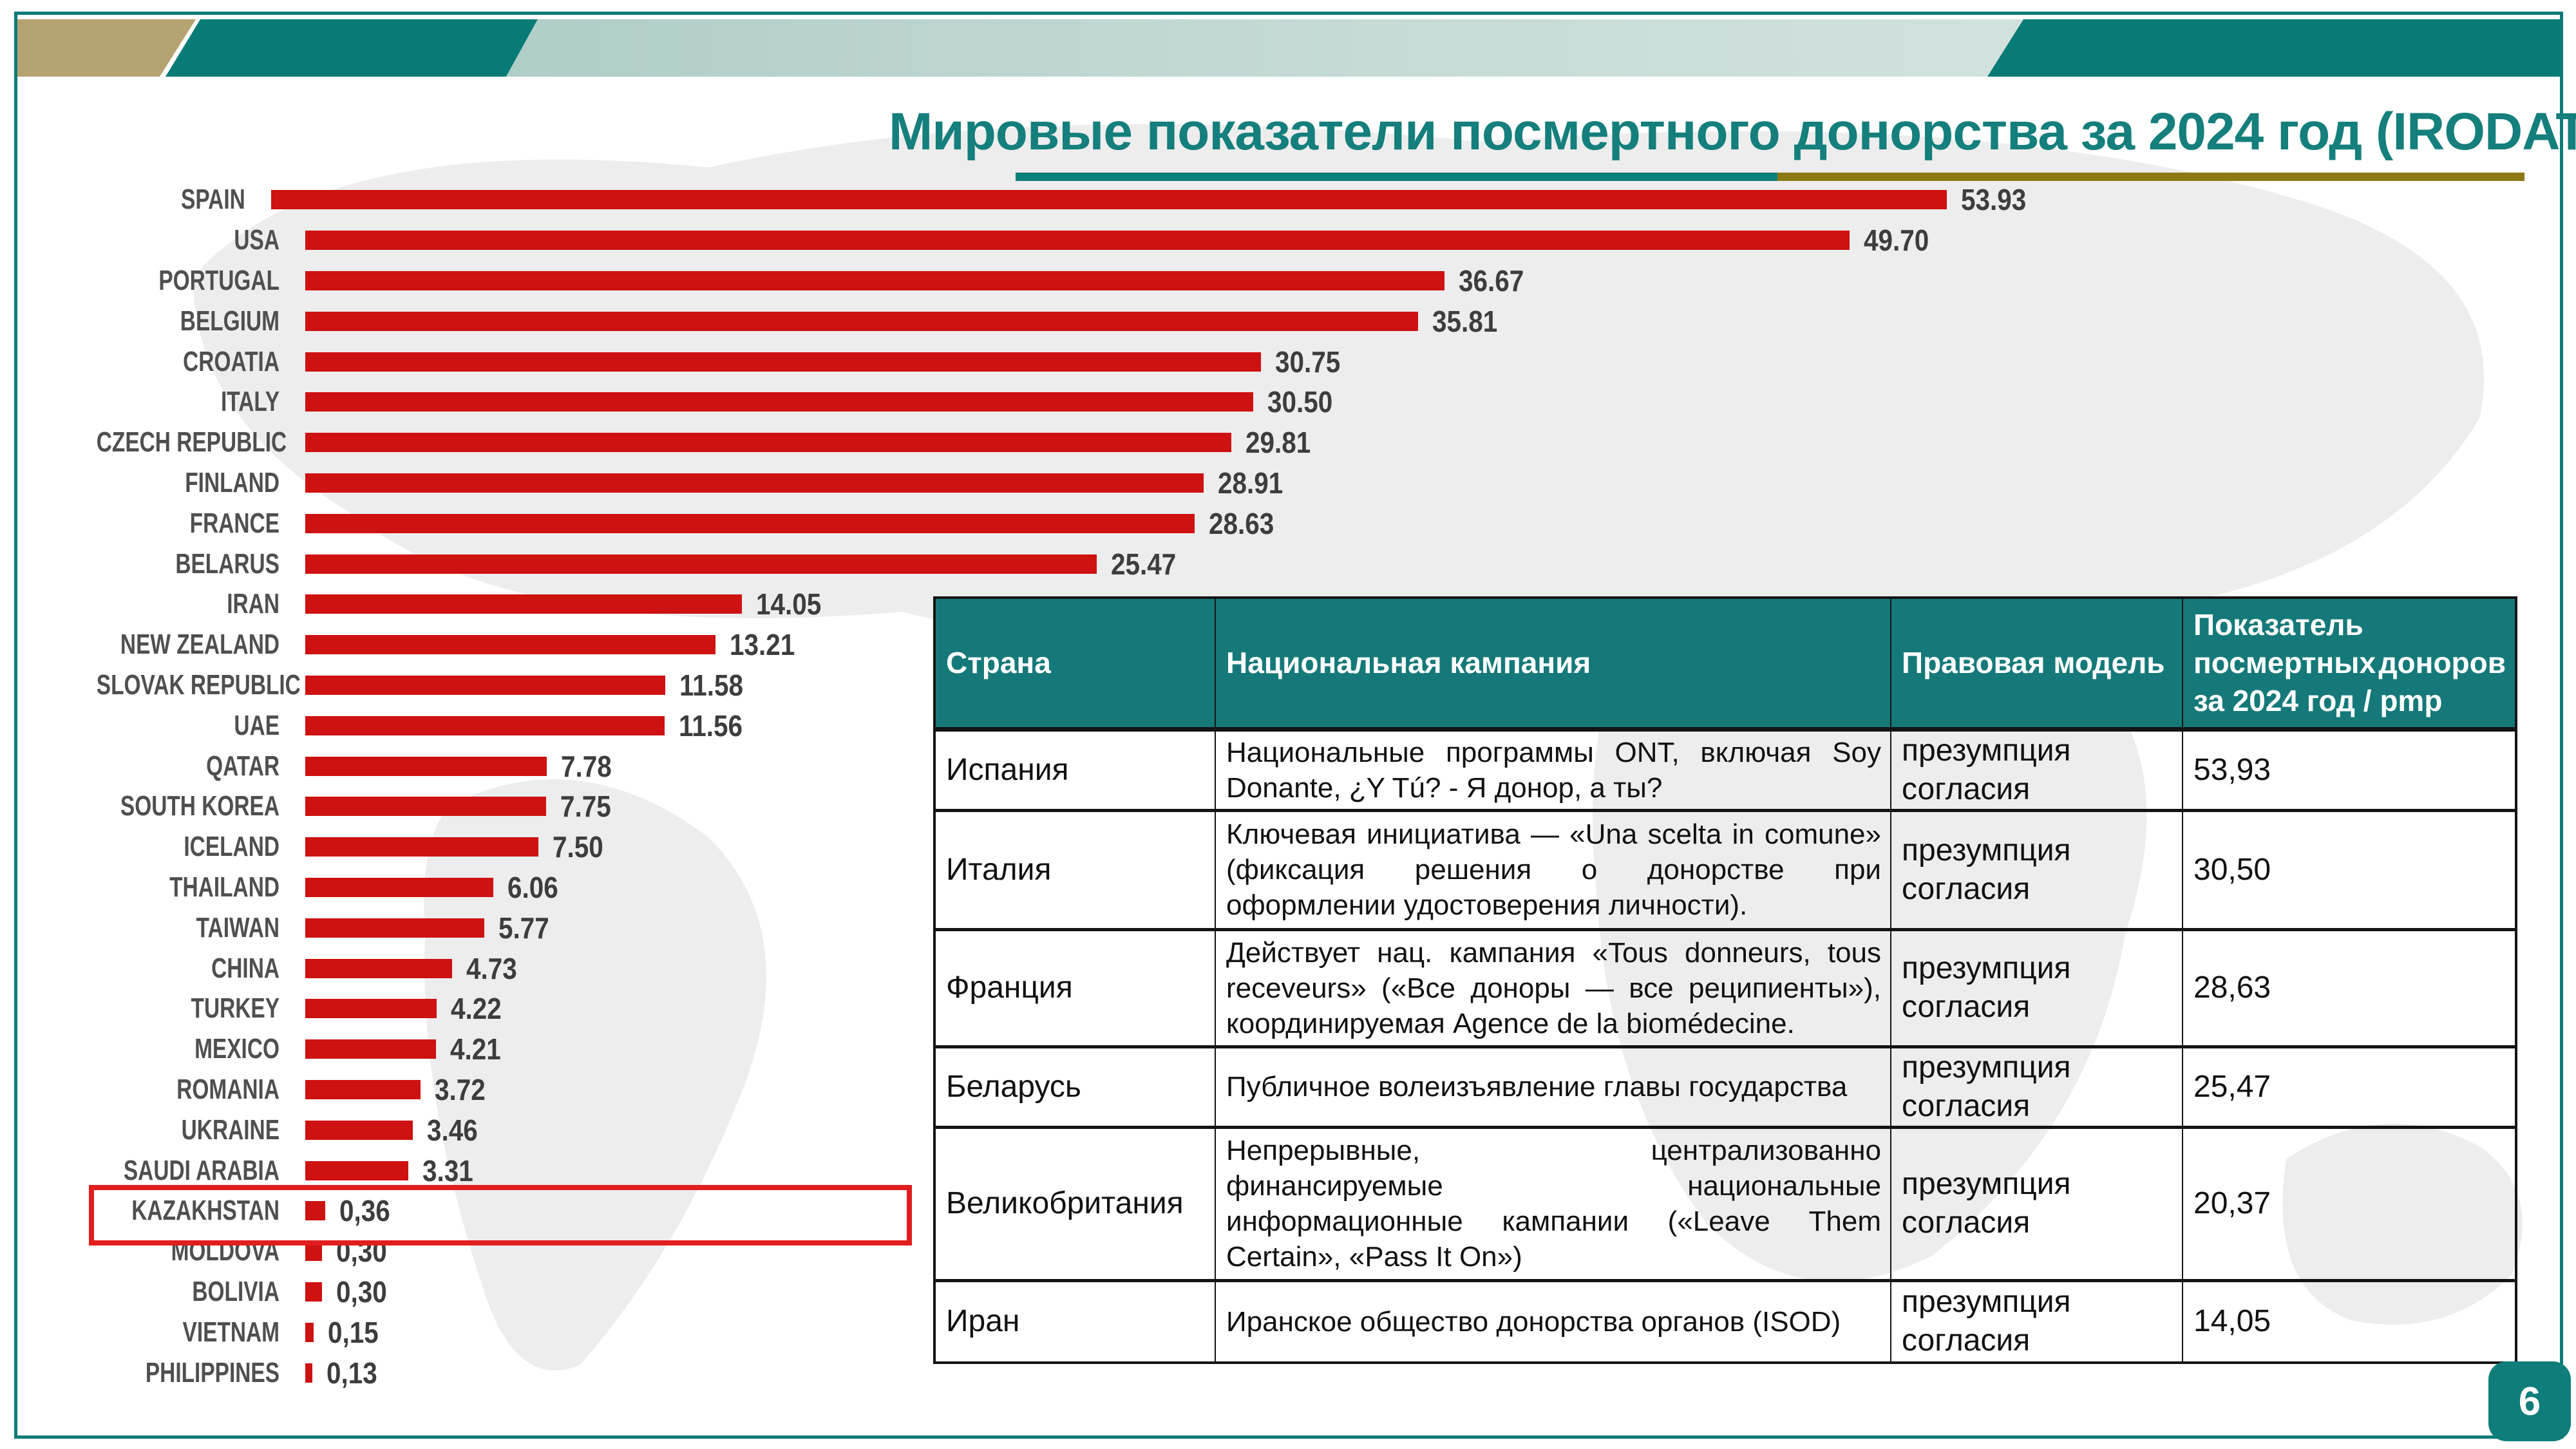 The width and height of the screenshot is (2576, 1449). I want to click on chart-row: FRANCE 28.63, so click(1037, 523).